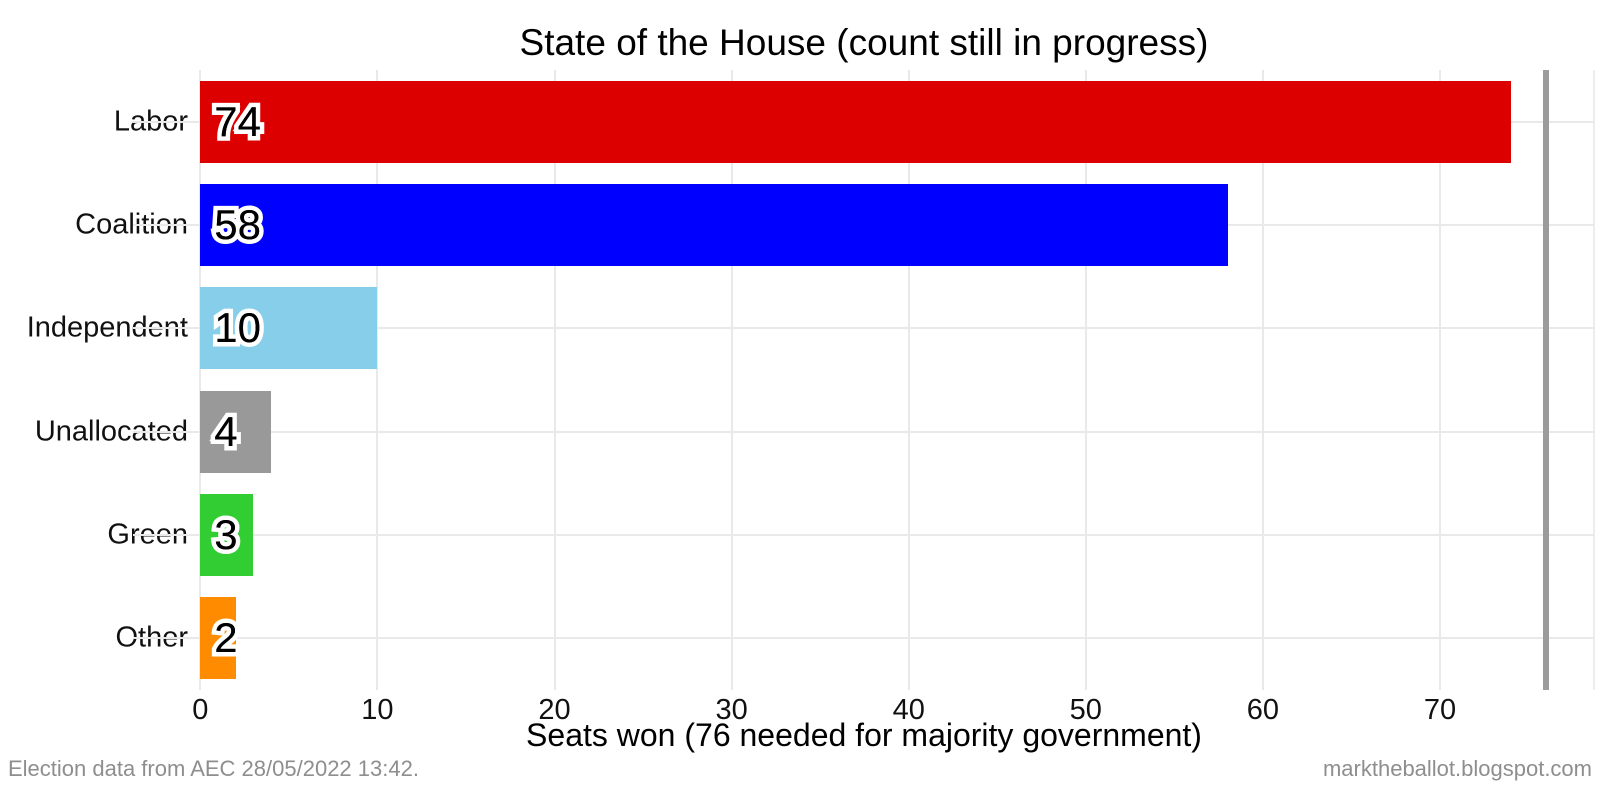 This screenshot has width=1600, height=800. I want to click on majority-reference-line, so click(1546, 380).